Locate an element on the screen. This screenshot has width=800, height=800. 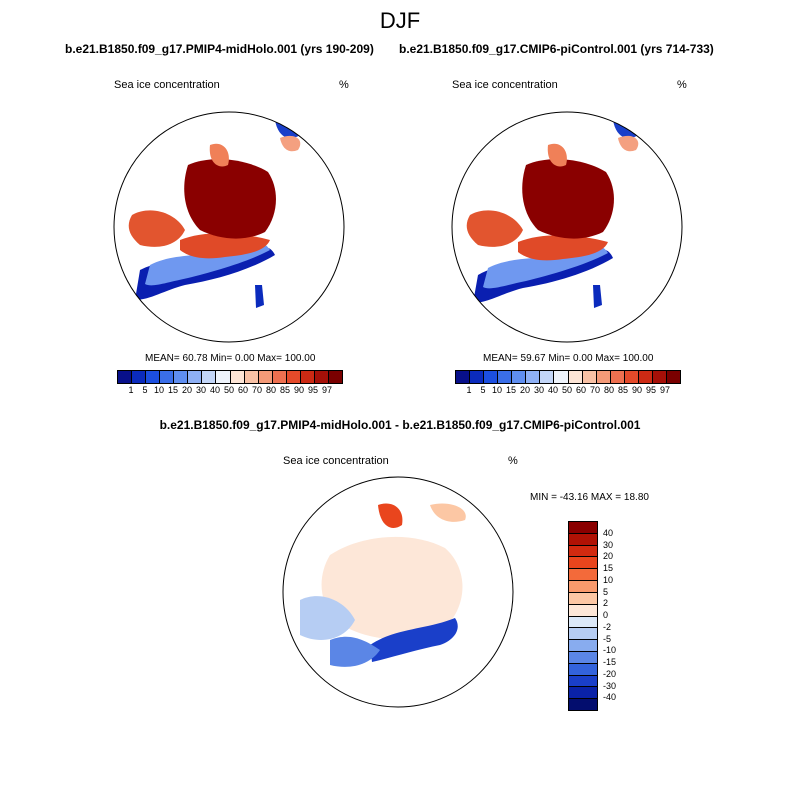
diff-variable: Sea ice concentration is located at coordinates (336, 461).